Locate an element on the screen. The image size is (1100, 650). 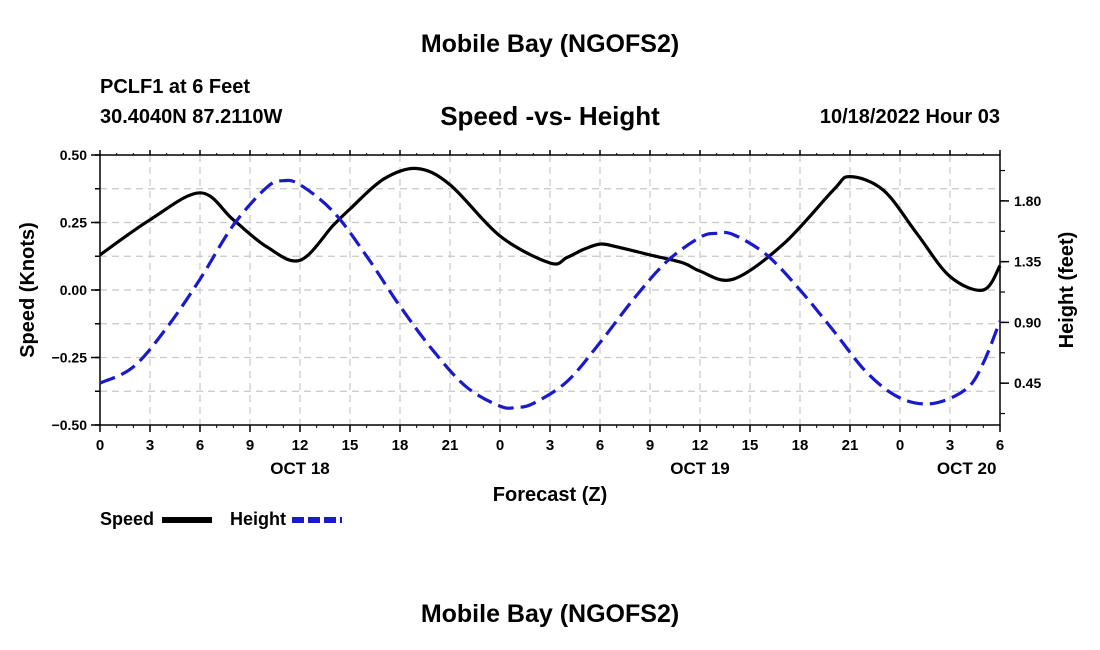
x-day-label: OCT 18 is located at coordinates (300, 468).